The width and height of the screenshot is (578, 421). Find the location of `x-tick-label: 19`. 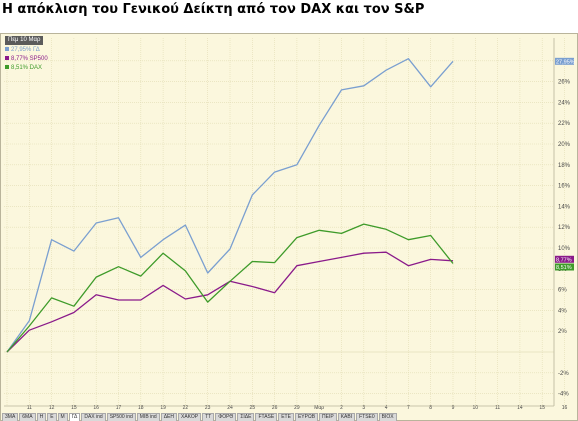

x-tick-label: 19 is located at coordinates (163, 408).